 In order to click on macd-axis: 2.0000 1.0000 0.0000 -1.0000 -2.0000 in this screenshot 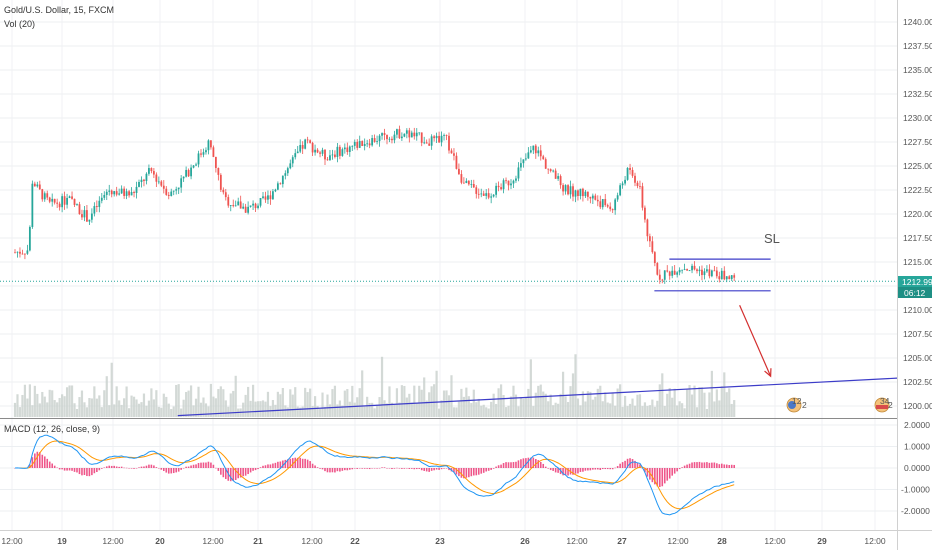, I will do `click(915, 468)`.